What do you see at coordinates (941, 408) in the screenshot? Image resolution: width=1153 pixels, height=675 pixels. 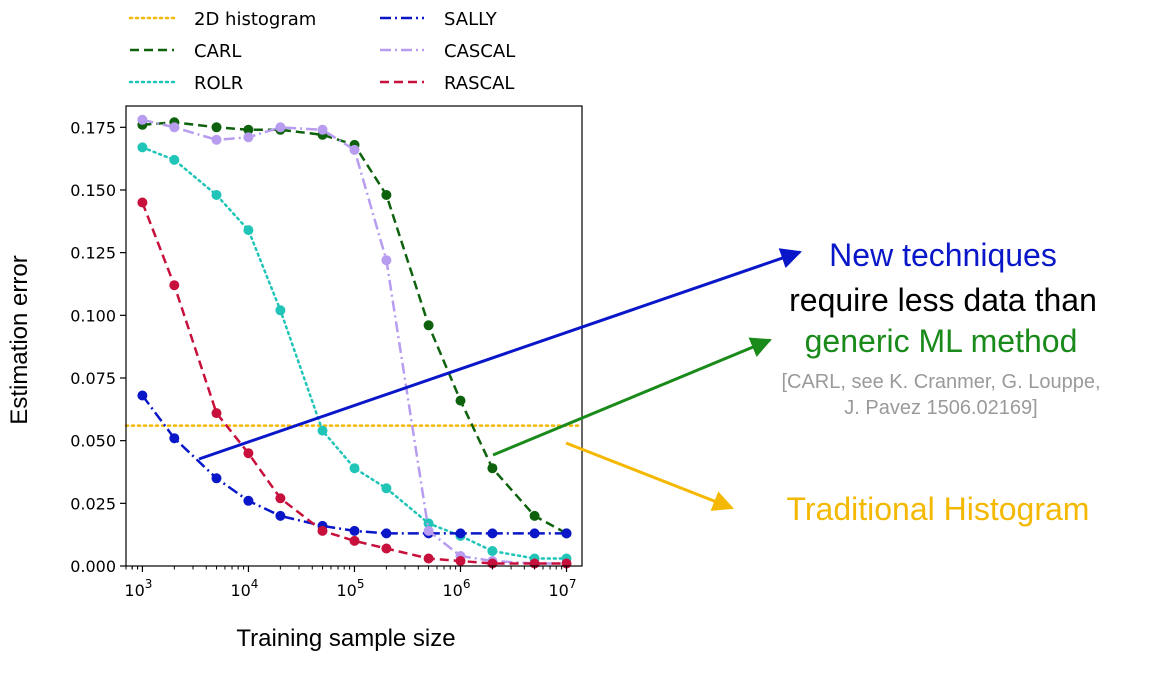 I see `annotation-reference-line2: J. Pavez 1506.02169]` at bounding box center [941, 408].